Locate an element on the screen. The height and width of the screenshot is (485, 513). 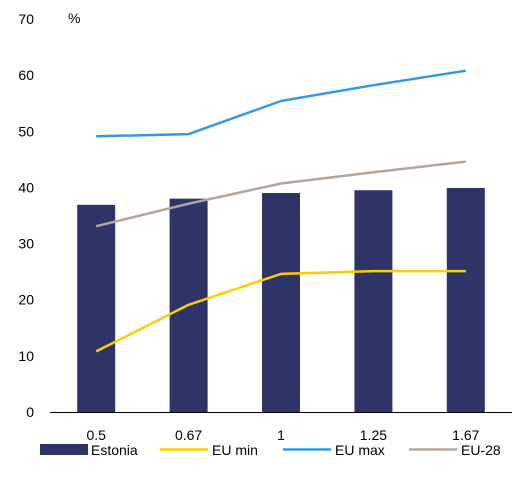
y-tick-label: 40 is located at coordinates (26, 187).